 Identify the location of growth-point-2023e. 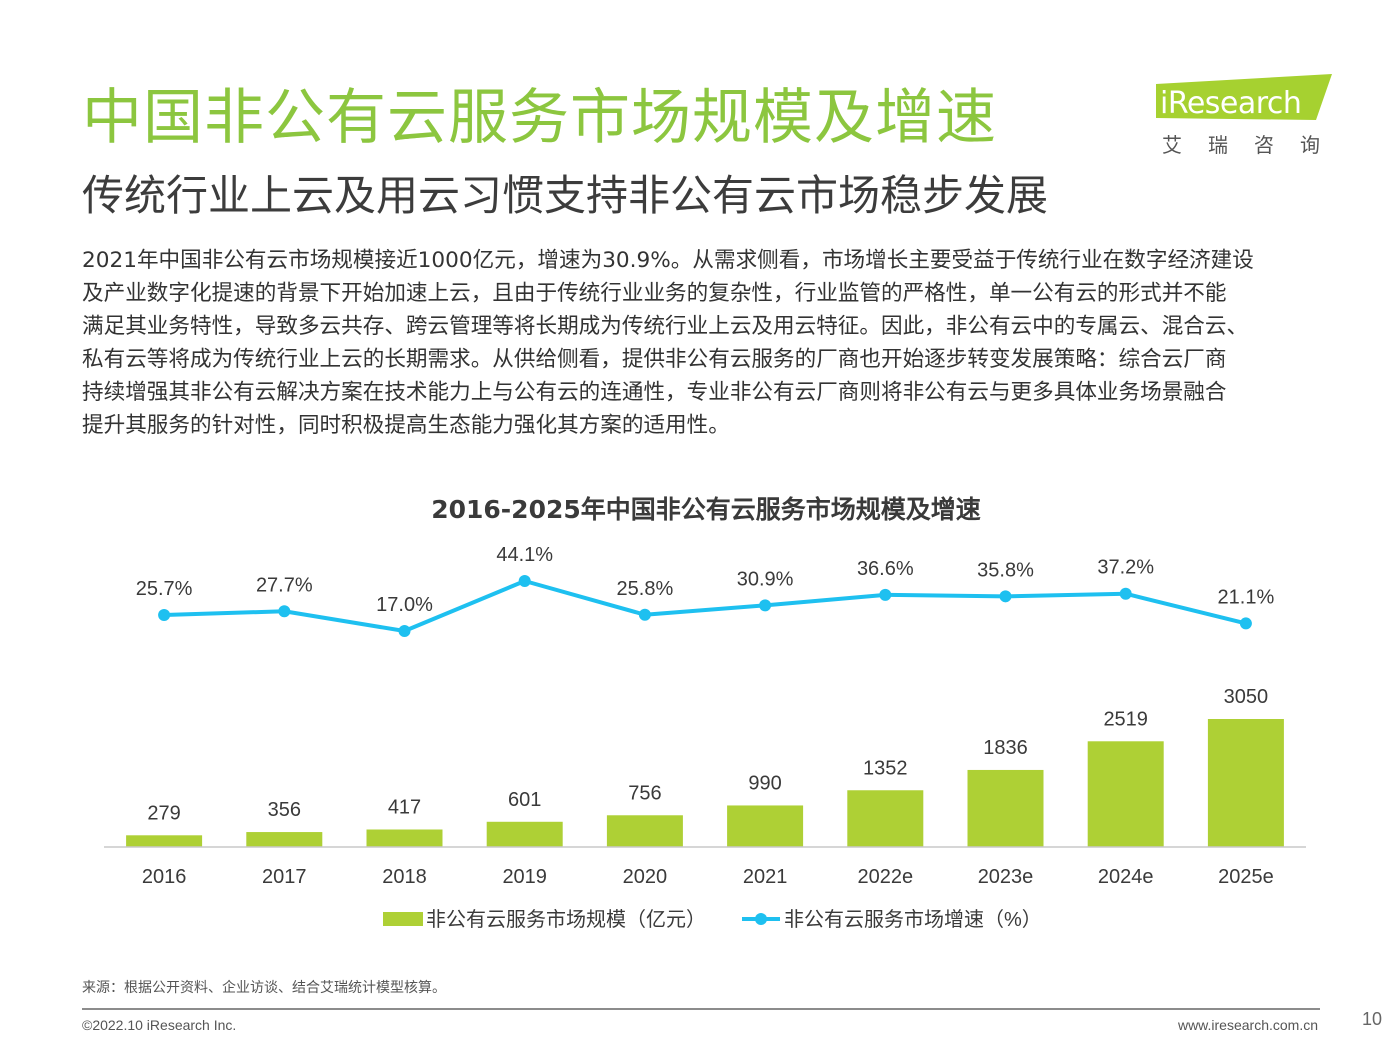
(1005, 596).